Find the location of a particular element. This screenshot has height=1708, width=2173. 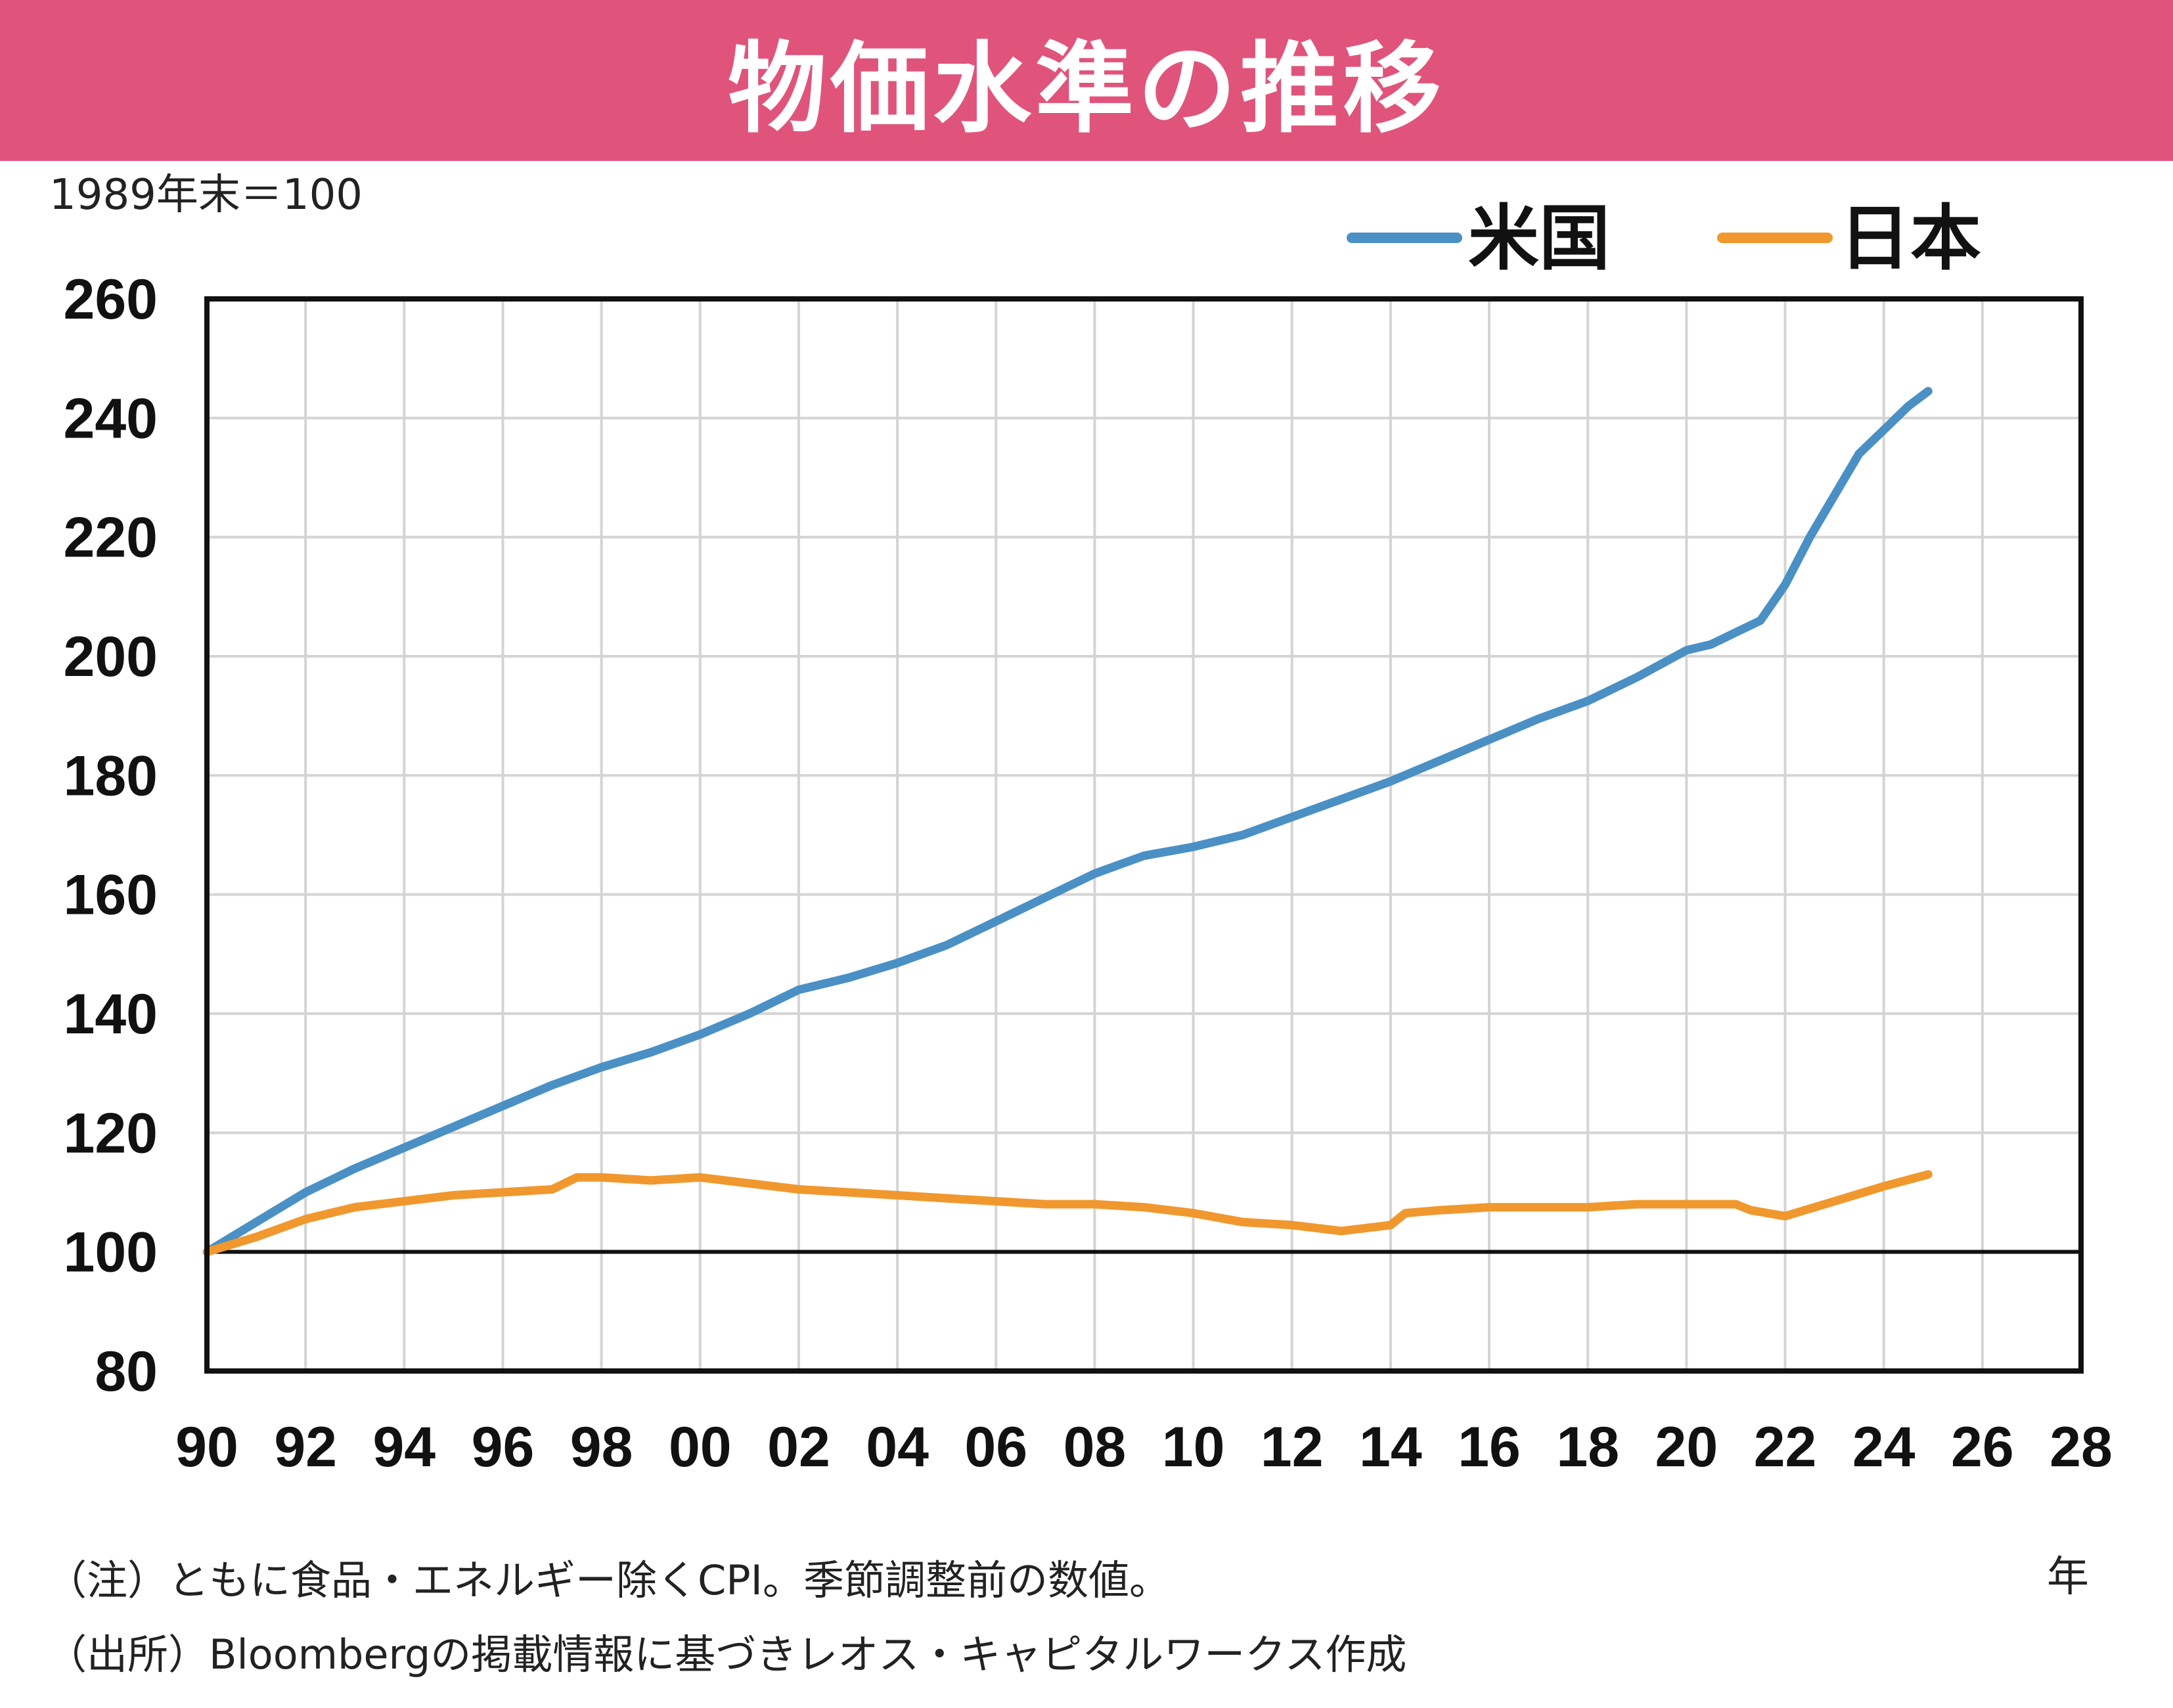

legend: 米国 日本 is located at coordinates (1664, 239).